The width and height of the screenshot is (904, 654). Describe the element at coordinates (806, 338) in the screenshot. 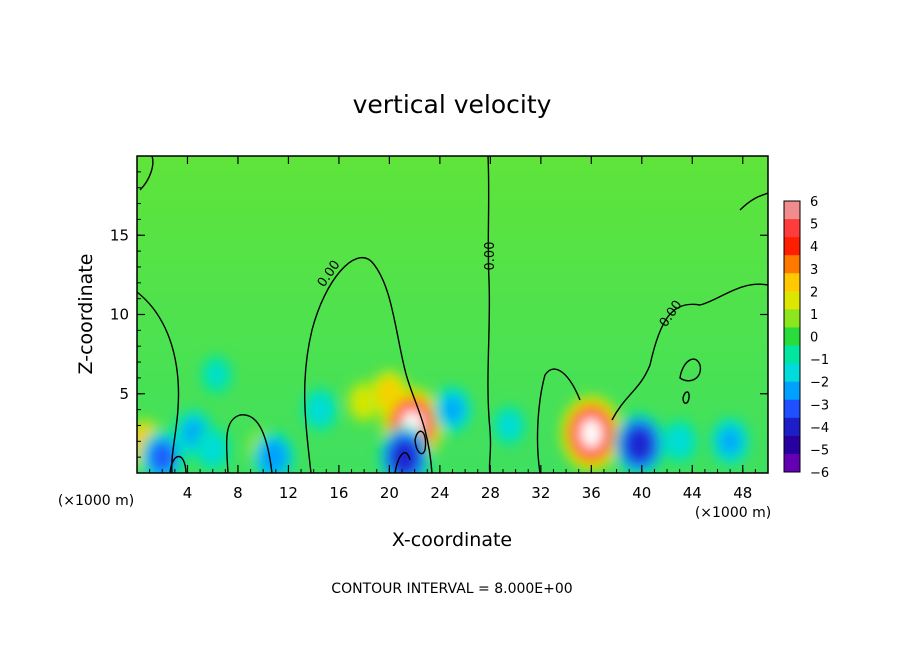

I see `colorbar: 6 5 4 3 2 1 0 −1 −2 −3 −4 −5 −6` at that location.